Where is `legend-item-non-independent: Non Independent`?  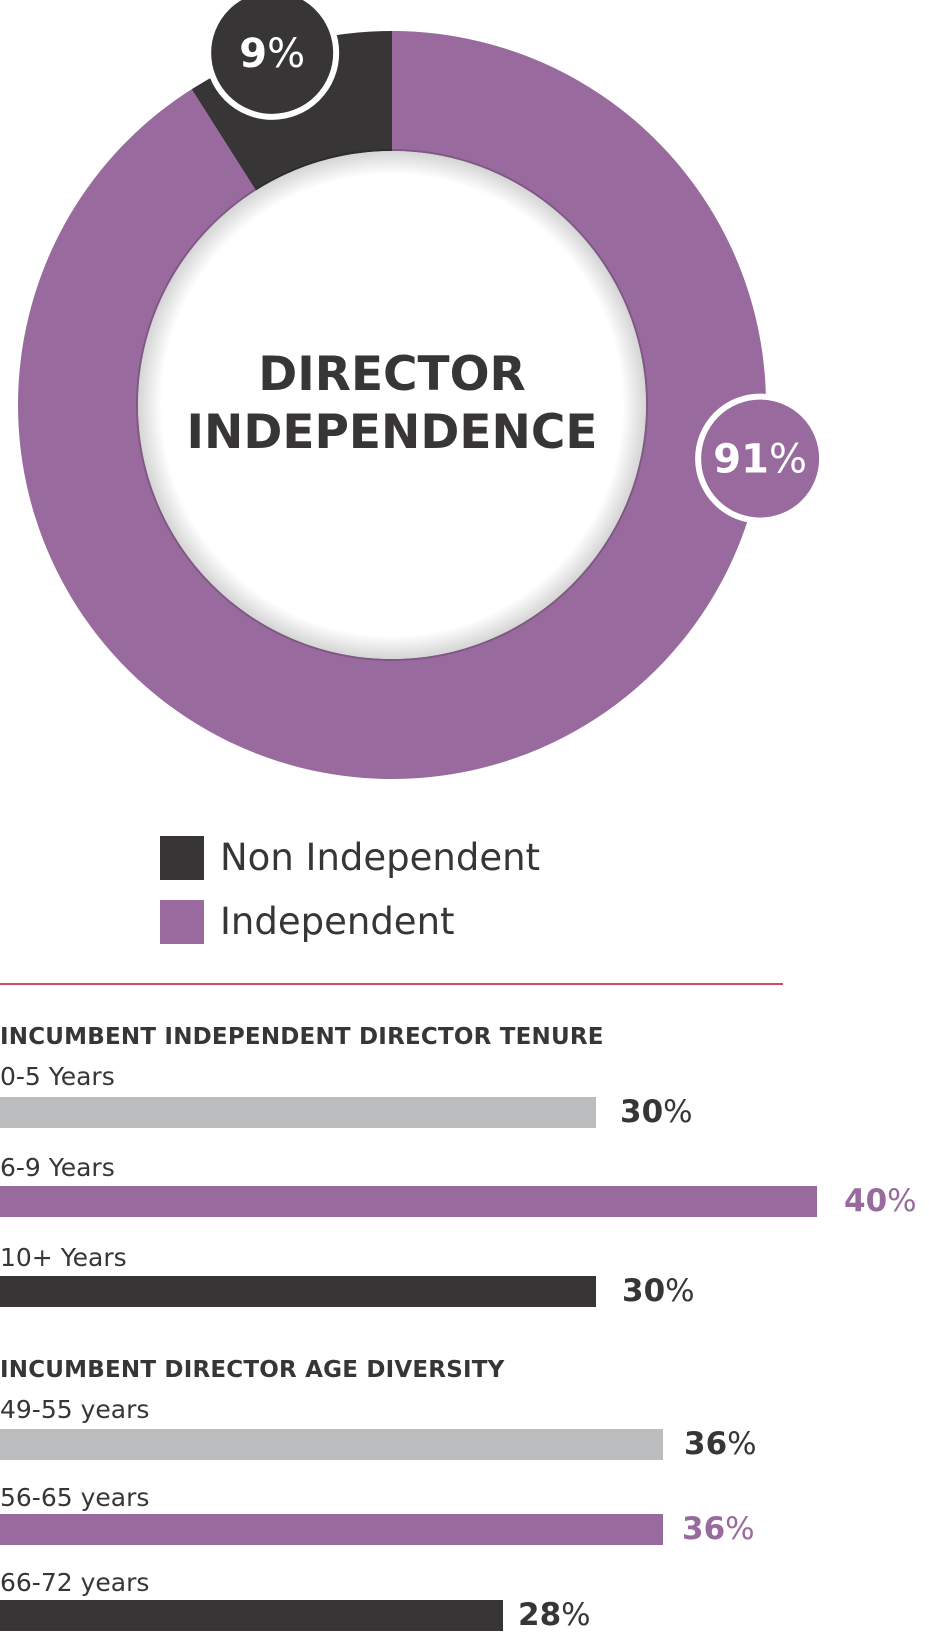 legend-item-non-independent: Non Independent is located at coordinates (460, 859).